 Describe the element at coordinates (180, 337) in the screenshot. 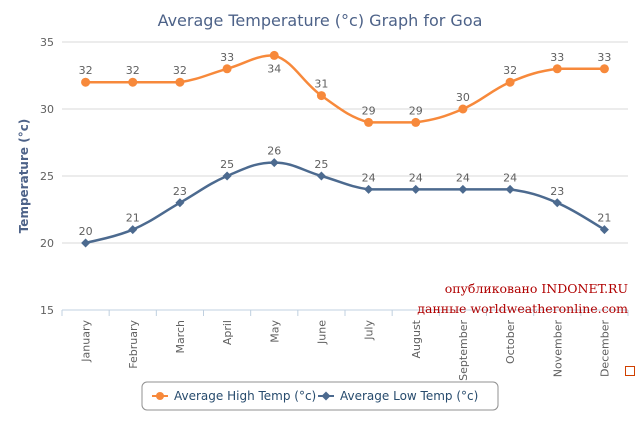

I see `x-tick-label: March` at that location.